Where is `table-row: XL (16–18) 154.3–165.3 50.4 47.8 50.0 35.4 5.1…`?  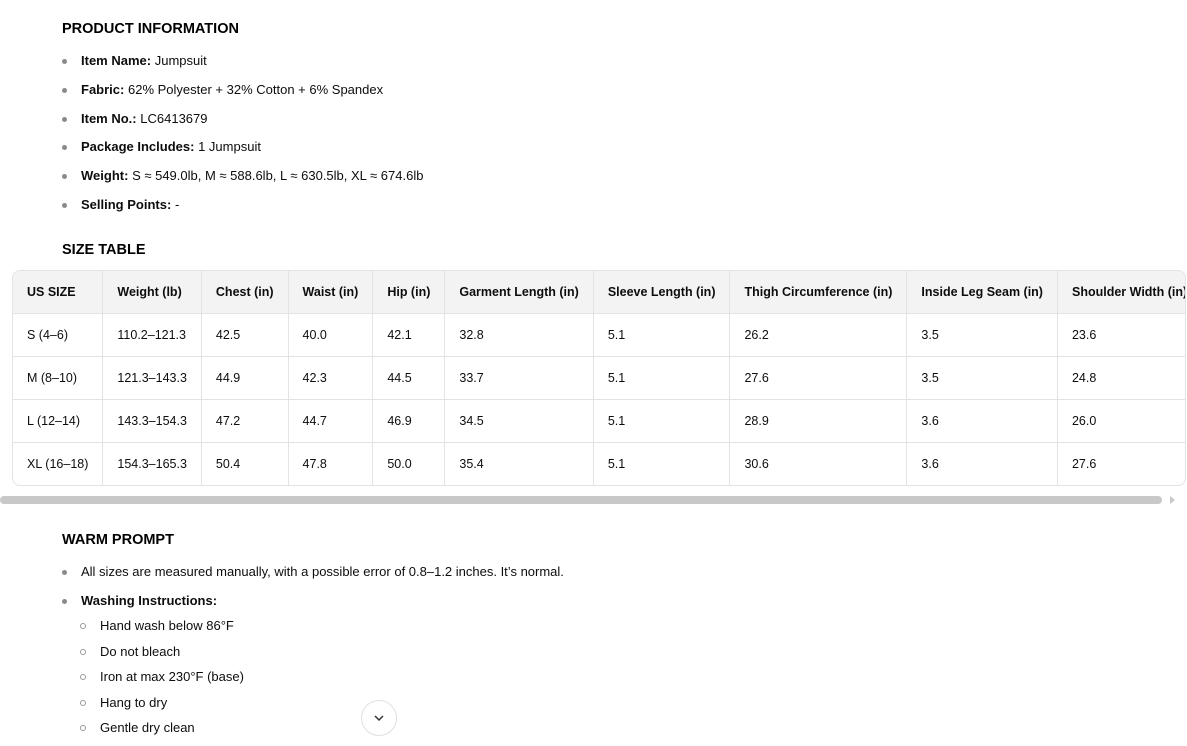
table-row: XL (16–18) 154.3–165.3 50.4 47.8 50.0 35.4 5.1… is located at coordinates (599, 463).